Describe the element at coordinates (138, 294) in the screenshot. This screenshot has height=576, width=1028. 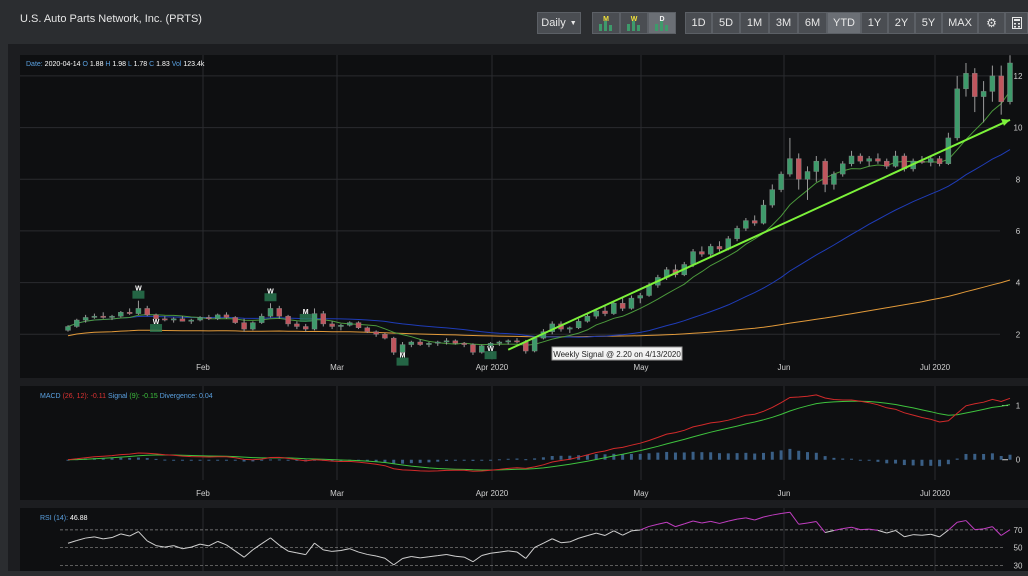
I see `signal-marker-weekly` at that location.